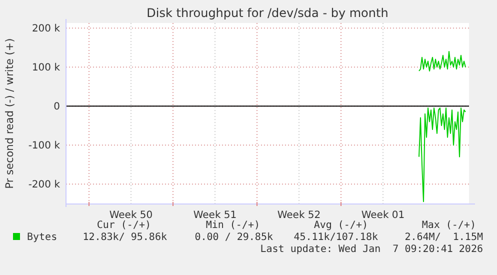 Image resolution: width=497 pixels, height=275 pixels. I want to click on x-tick-label: Week 52, so click(299, 215).